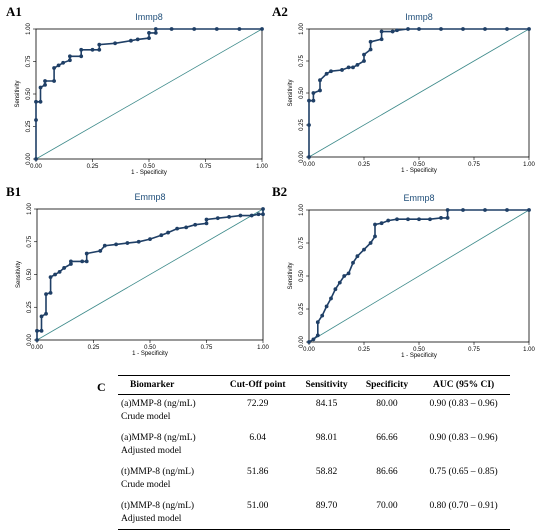 Image resolution: width=550 pixels, height=530 pixels. Describe the element at coordinates (418, 92) in the screenshot. I see `roc-curve` at that location.